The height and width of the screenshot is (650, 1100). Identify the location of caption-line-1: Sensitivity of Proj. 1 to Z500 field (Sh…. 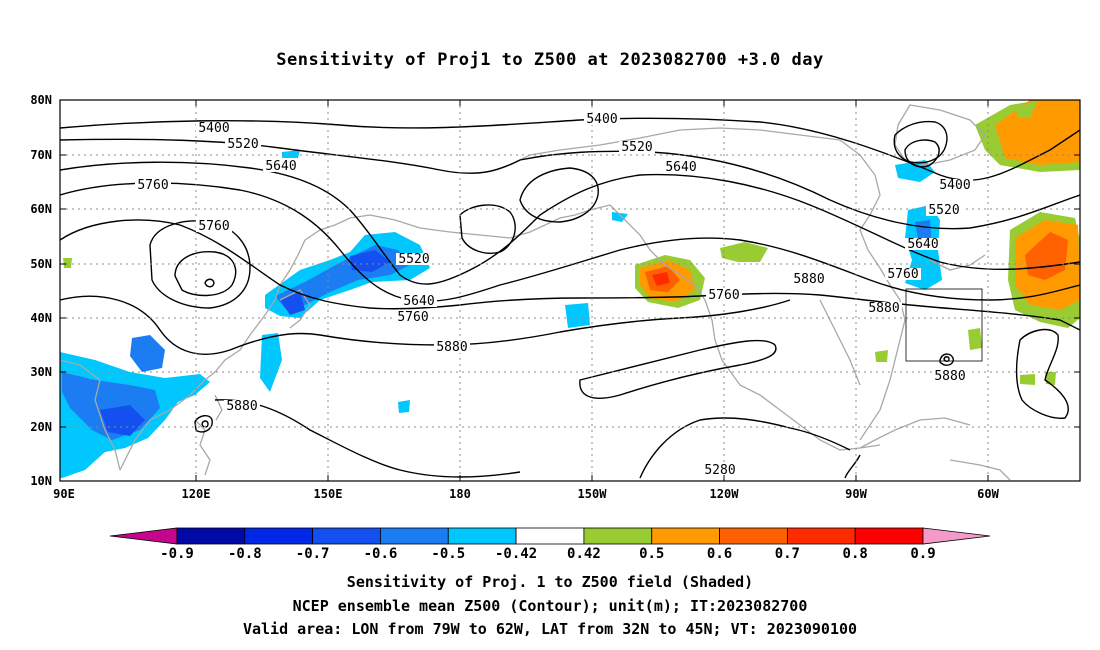
(550, 582).